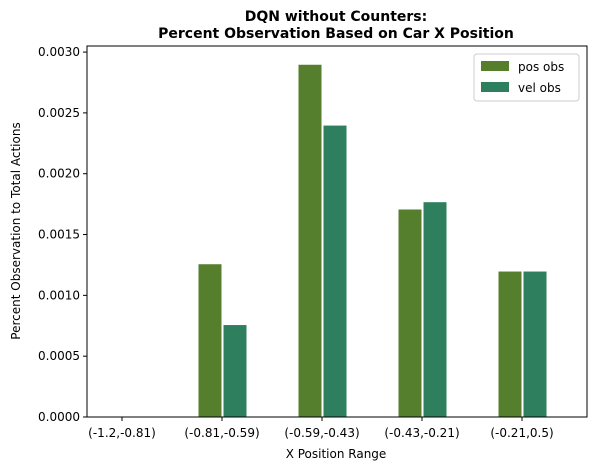  Describe the element at coordinates (526, 77) in the screenshot. I see `legend: pos obs vel obs` at that location.